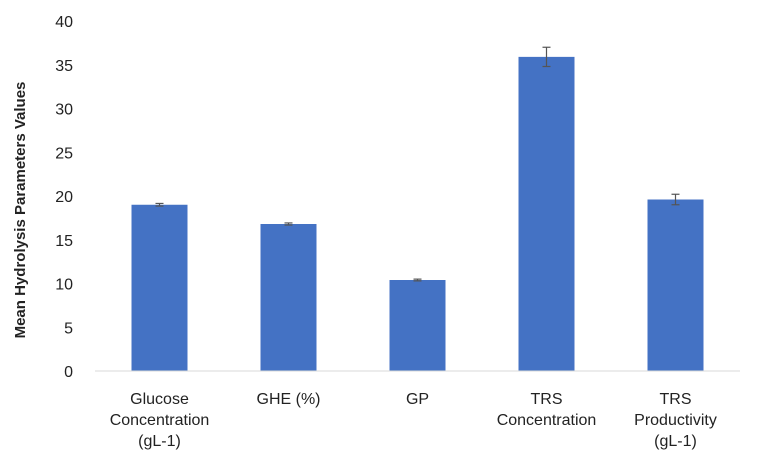 Image resolution: width=773 pixels, height=463 pixels. Describe the element at coordinates (64, 285) in the screenshot. I see `y-tick-label: 10` at that location.